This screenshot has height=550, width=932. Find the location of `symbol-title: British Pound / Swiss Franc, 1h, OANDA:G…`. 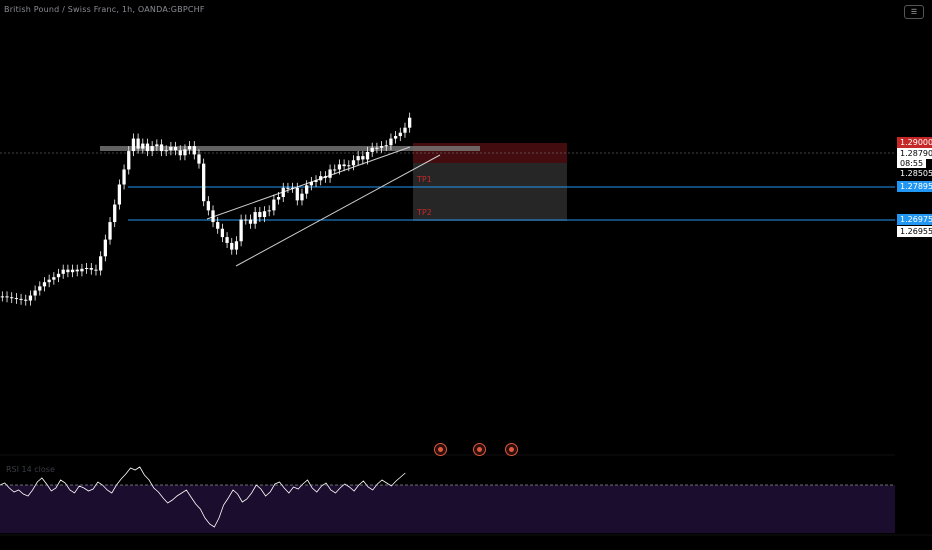

symbol-title: British Pound / Swiss Franc, 1h, OANDA:G… is located at coordinates (104, 9).